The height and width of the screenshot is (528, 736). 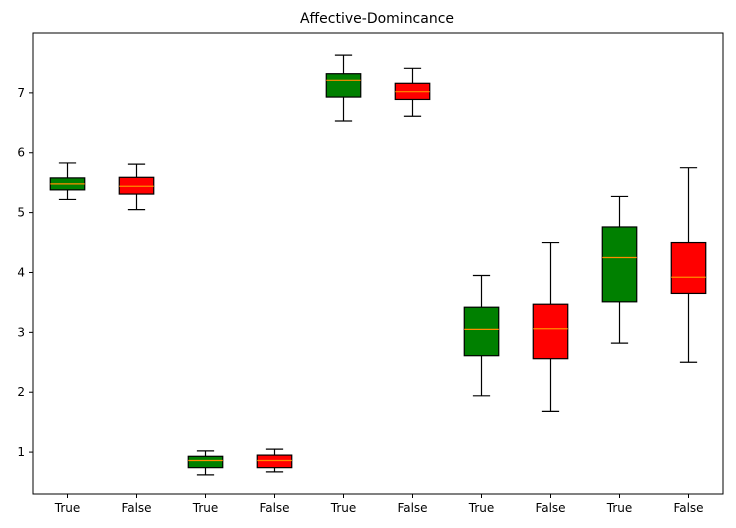 I want to click on y-tick-label: 6, so click(x=21, y=153).